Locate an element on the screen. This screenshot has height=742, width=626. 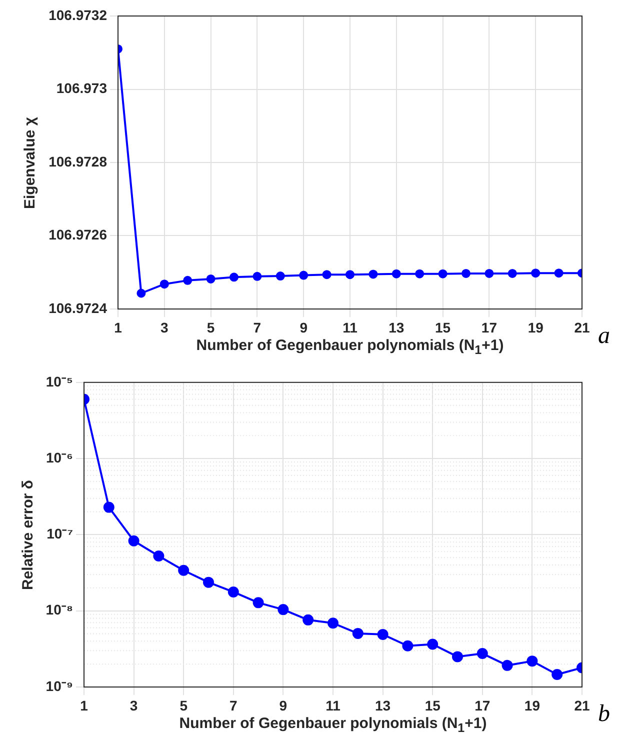
y-tick-label: 10⁻⁷ is located at coordinates (60, 534).